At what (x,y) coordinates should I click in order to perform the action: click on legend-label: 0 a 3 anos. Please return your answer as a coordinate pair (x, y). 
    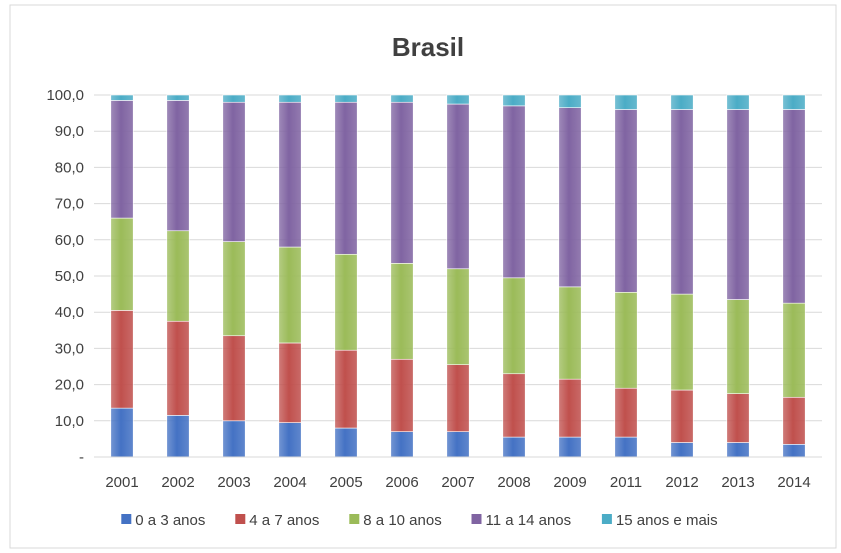
    Looking at the image, I should click on (170, 520).